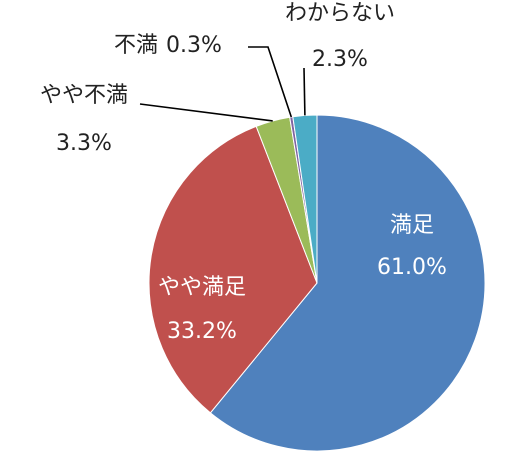  I want to click on leader-lines, so click(222, 84).